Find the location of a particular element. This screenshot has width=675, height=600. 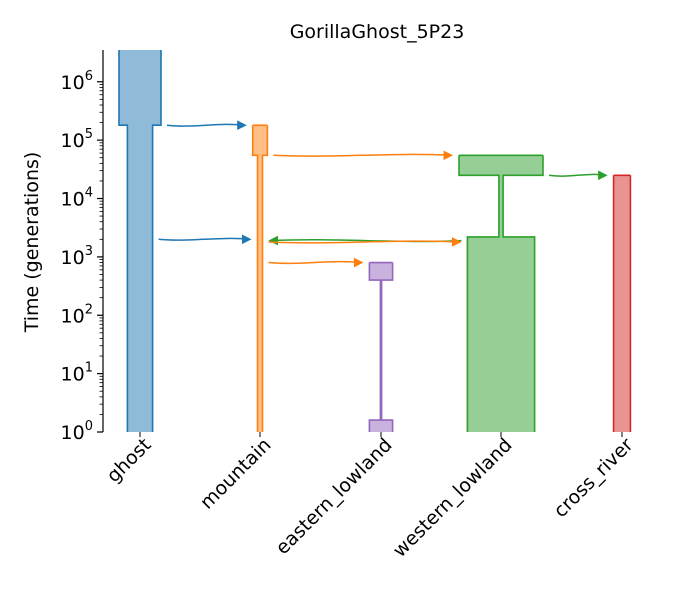

migration-arrow-western-lowland-to-cross-river is located at coordinates (578, 175).